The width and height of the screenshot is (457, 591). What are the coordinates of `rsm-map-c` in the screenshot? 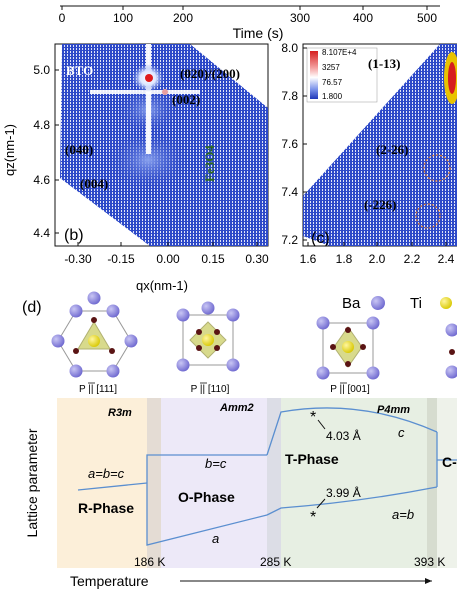 It's located at (380, 145).